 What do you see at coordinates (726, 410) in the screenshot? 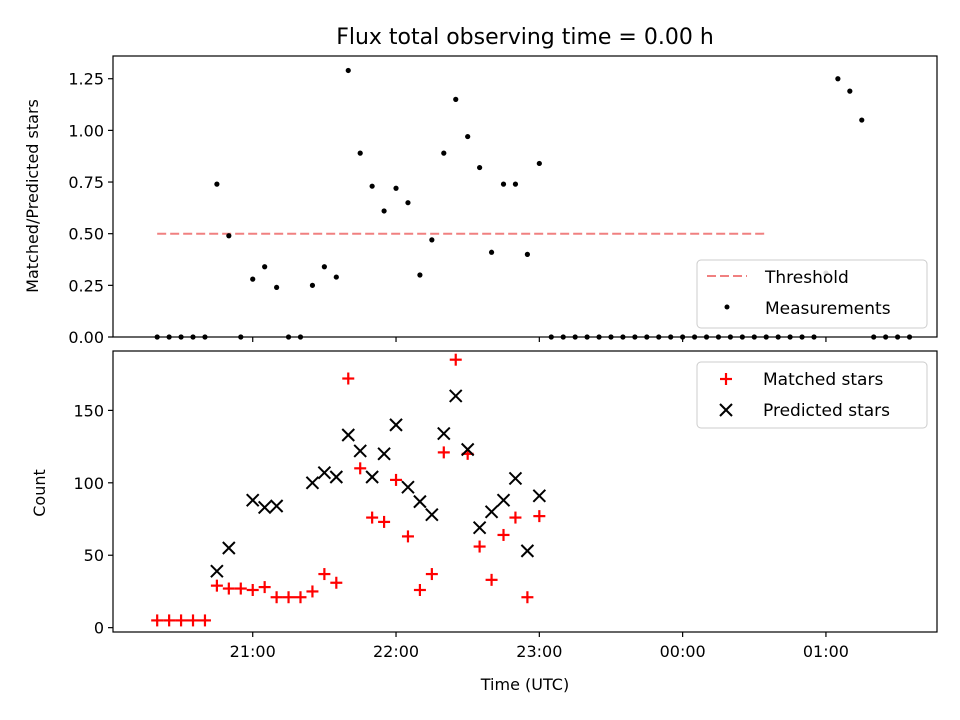
I see `predicted-legend-swatch` at bounding box center [726, 410].